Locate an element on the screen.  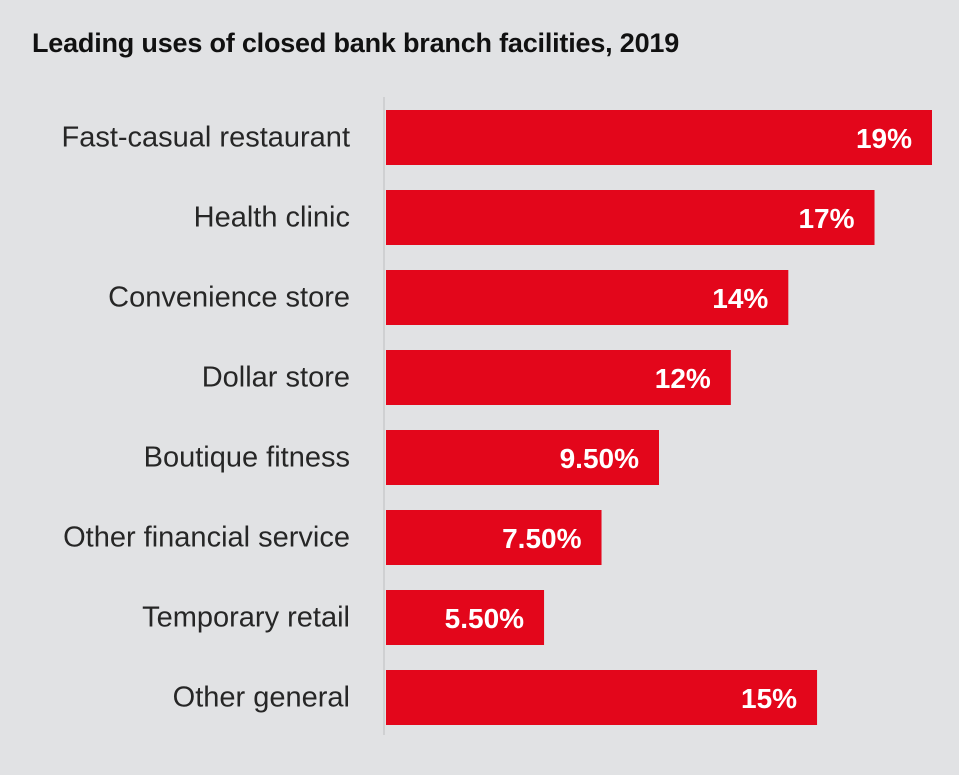
bar-row: Fast-casual restaurant 19% is located at coordinates (496, 137).